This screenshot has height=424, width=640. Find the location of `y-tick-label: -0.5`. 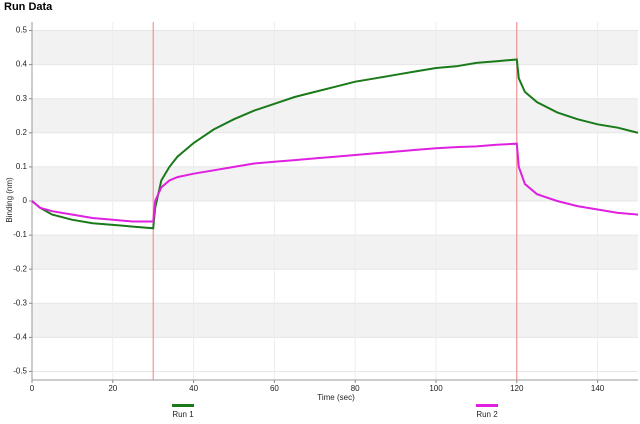

y-tick-label: -0.5 is located at coordinates (20, 371).